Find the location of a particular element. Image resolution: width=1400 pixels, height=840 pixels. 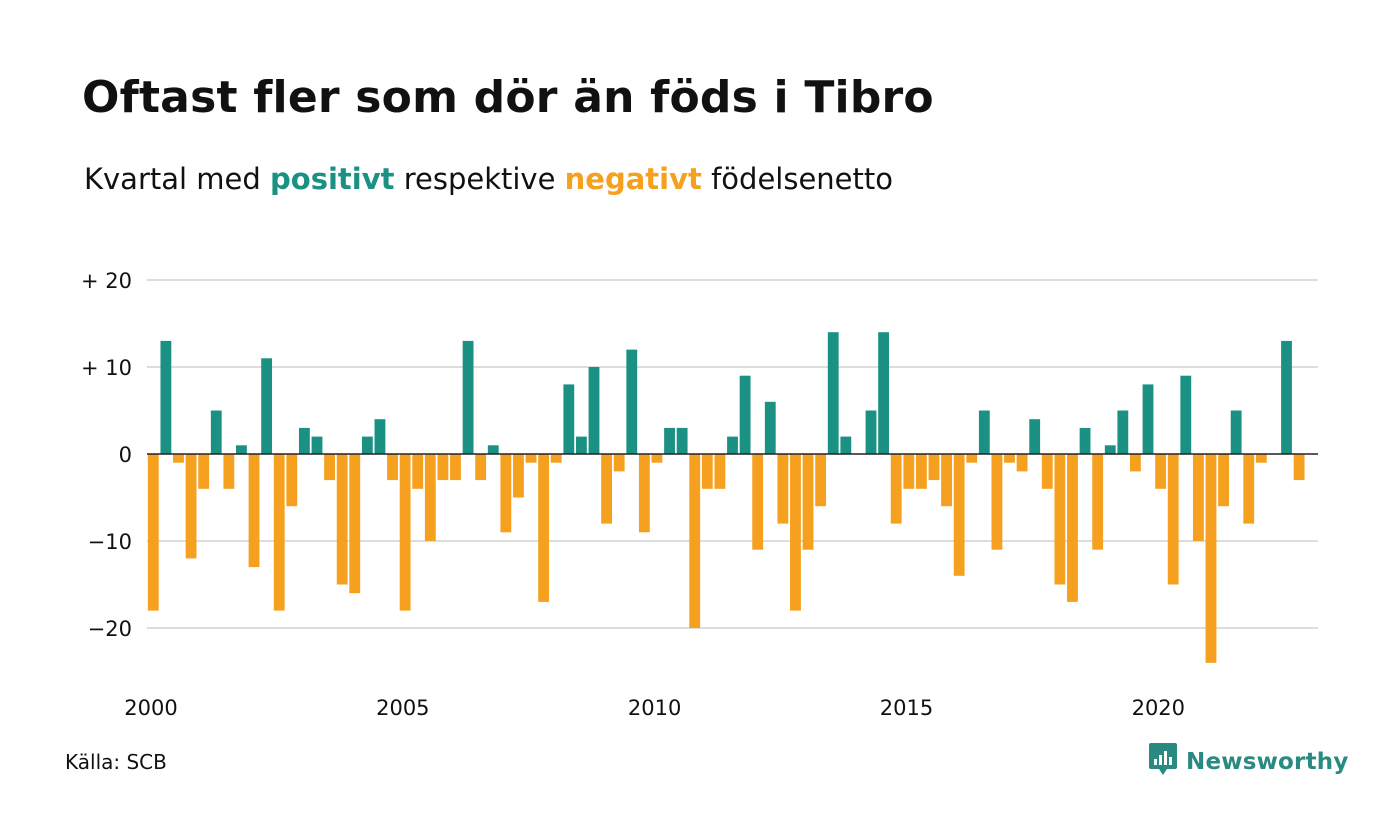

subtitle-suffix: födelsenetto is located at coordinates (797, 179).